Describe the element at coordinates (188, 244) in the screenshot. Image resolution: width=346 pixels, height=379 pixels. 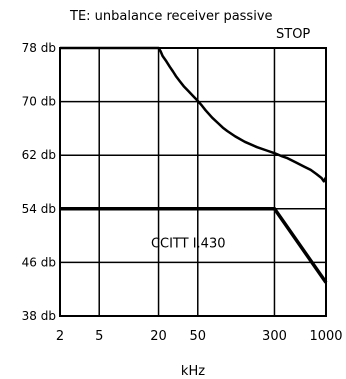
I see `annotation-ccitt: CCITT I.430` at that location.